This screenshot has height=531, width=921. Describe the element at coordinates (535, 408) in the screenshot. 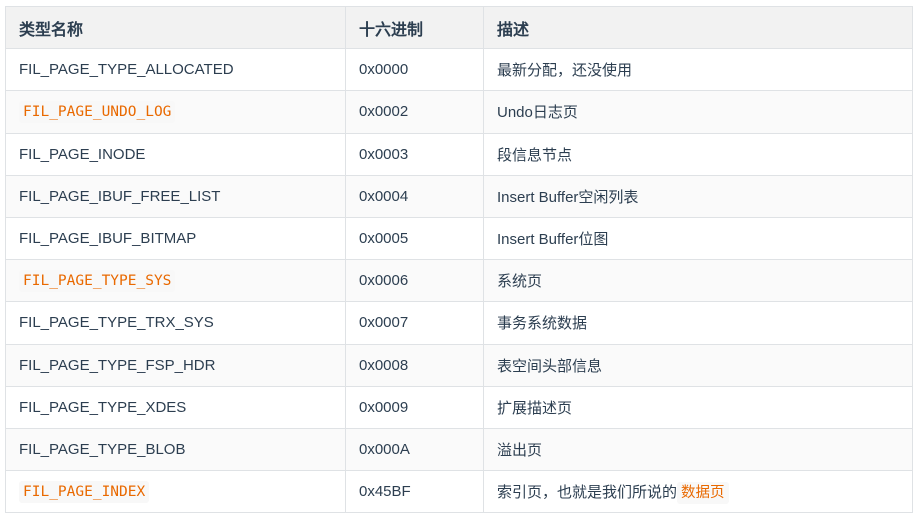

I see `description: 扩展描述页` at that location.